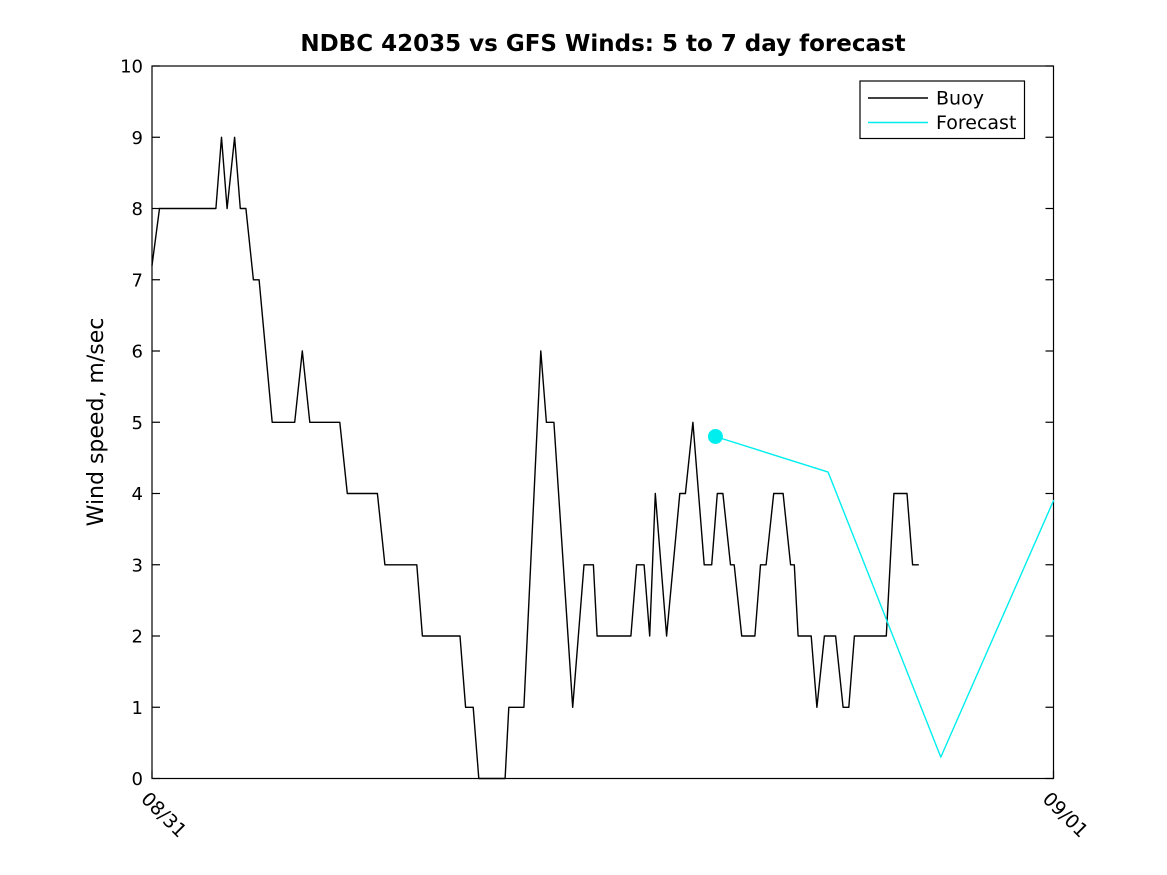 The height and width of the screenshot is (875, 1167). Describe the element at coordinates (960, 99) in the screenshot. I see `legend-buoy-label: Buoy` at that location.